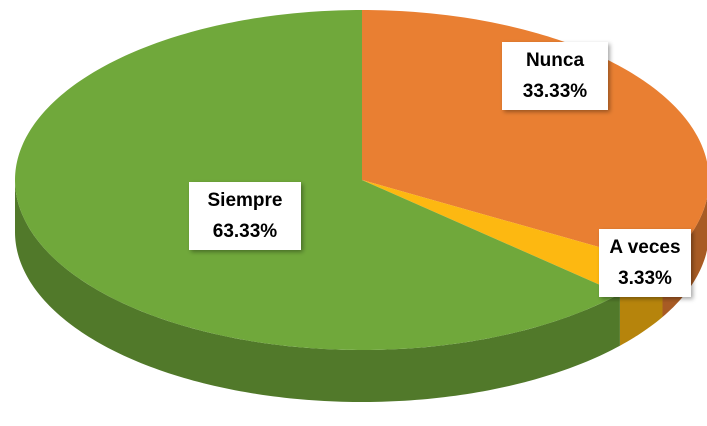  What do you see at coordinates (512, 237) in the screenshot?
I see `slice` at bounding box center [512, 237].